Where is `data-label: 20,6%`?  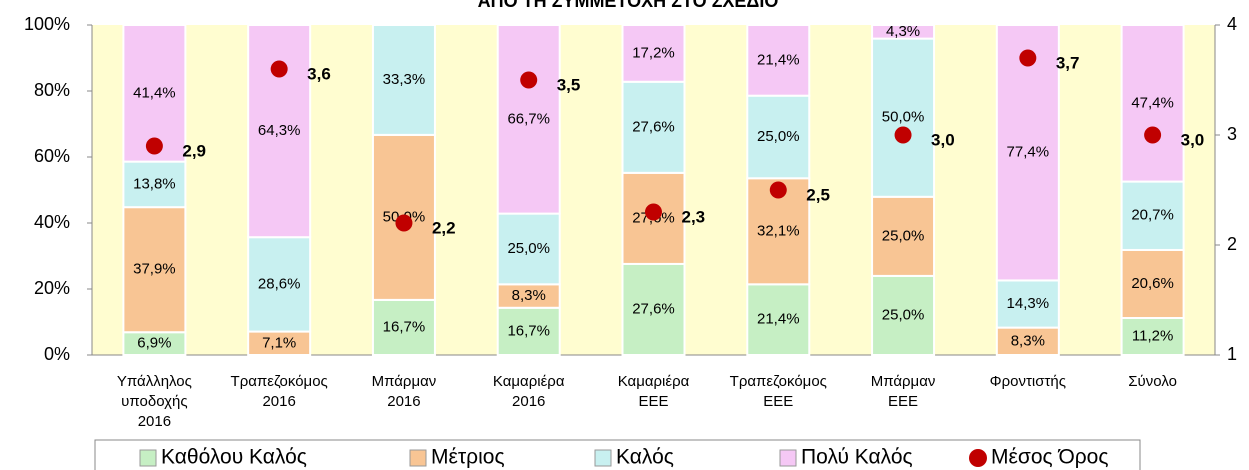 data-label: 20,6% is located at coordinates (1152, 283).